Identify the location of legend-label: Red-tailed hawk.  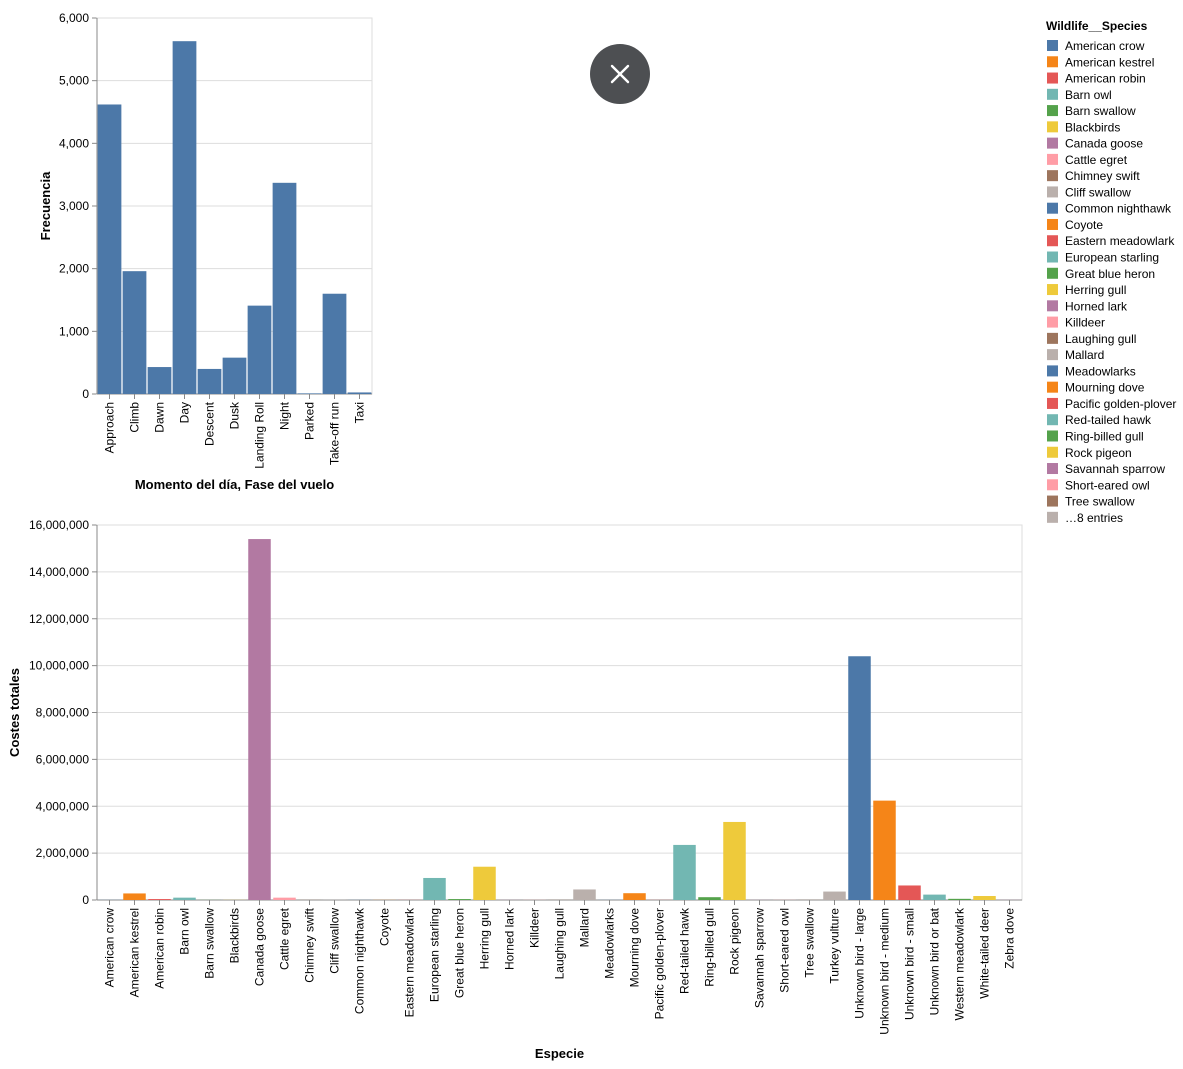
(1108, 420).